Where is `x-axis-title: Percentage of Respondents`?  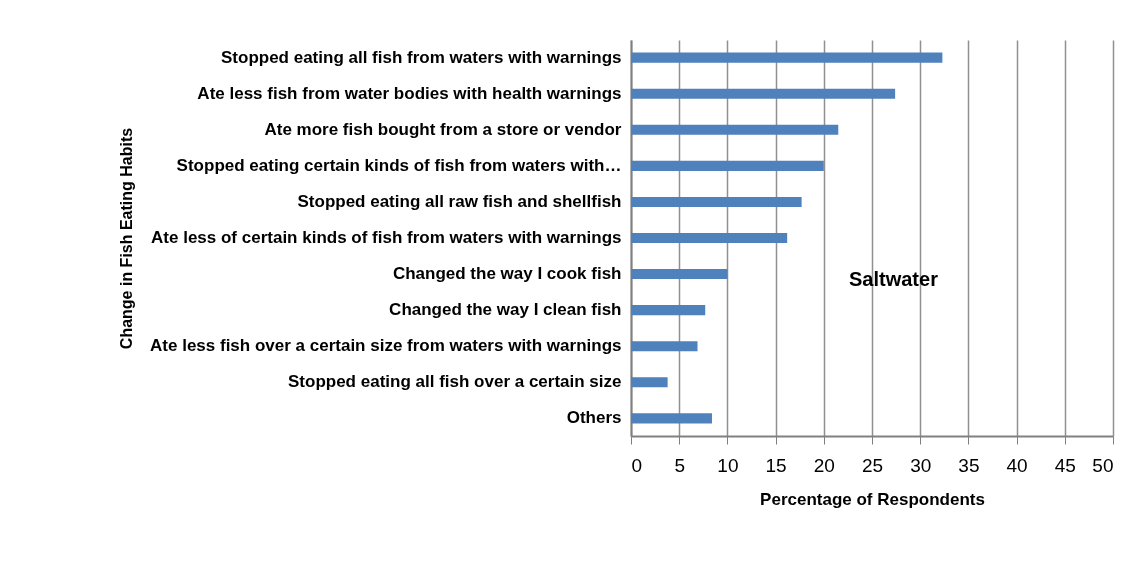
x-axis-title: Percentage of Respondents is located at coordinates (872, 499).